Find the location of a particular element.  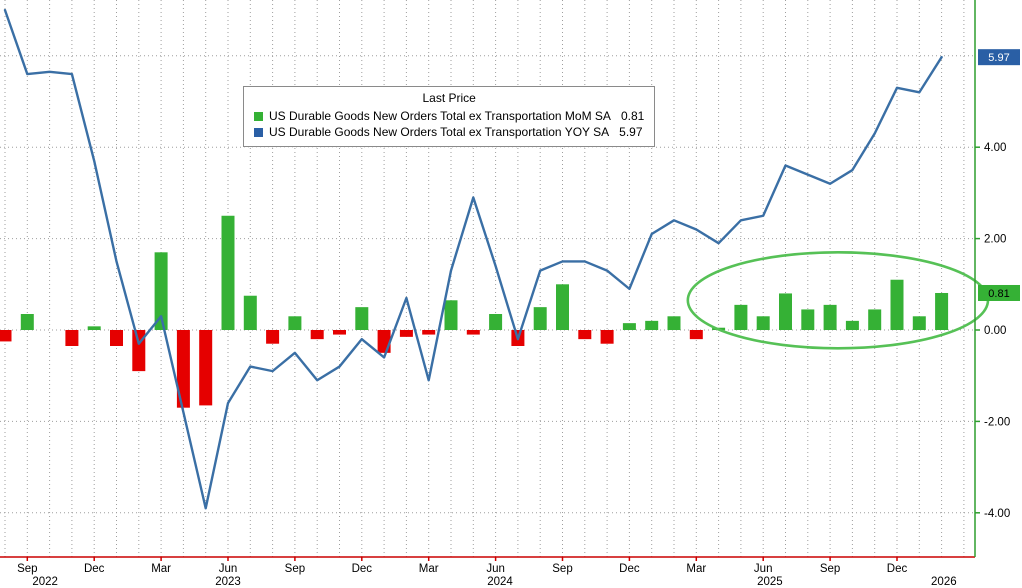

mom-bar-Jan-2024 is located at coordinates (384, 341).